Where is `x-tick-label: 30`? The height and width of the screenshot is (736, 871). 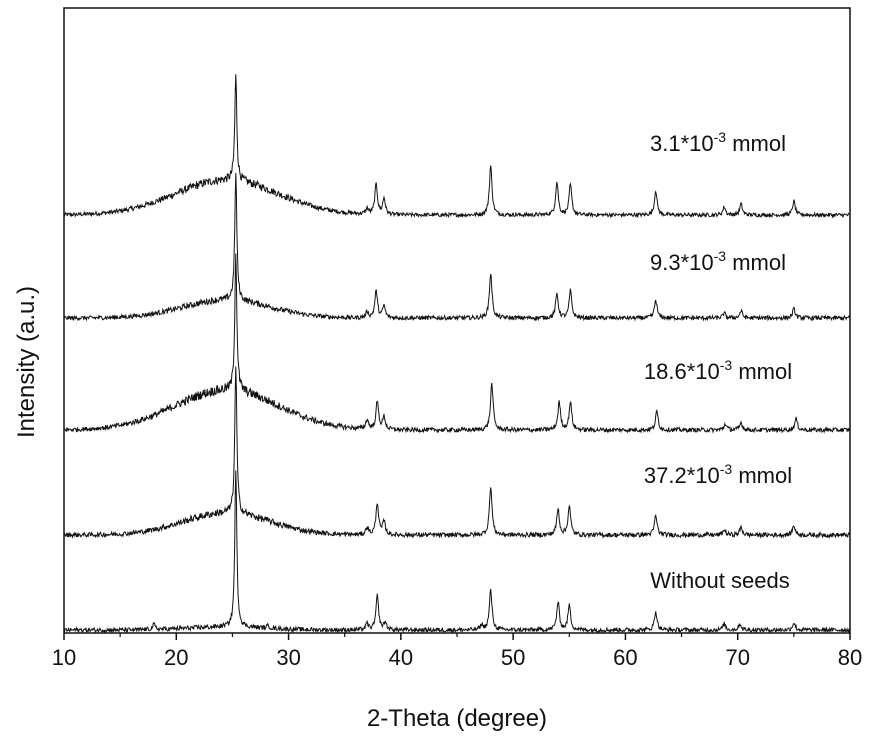
x-tick-label: 30 is located at coordinates (288, 657).